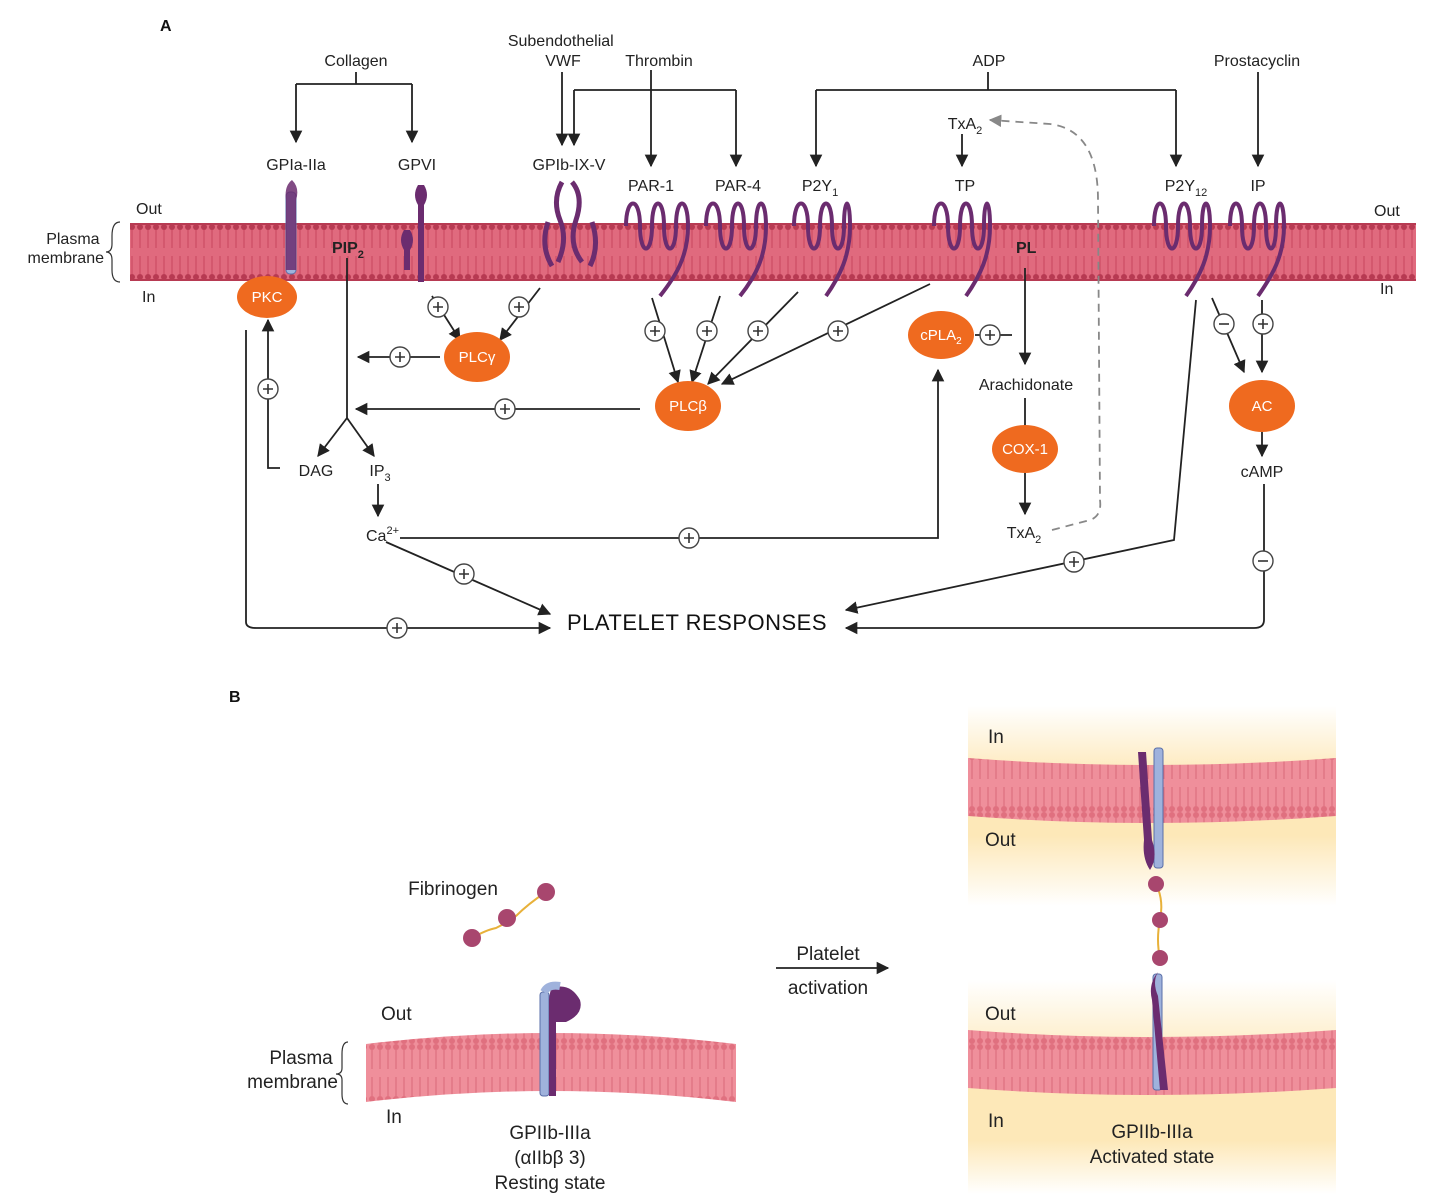  What do you see at coordinates (72, 239) in the screenshot?
I see `plasma-membrane-line1: Plasma` at bounding box center [72, 239].